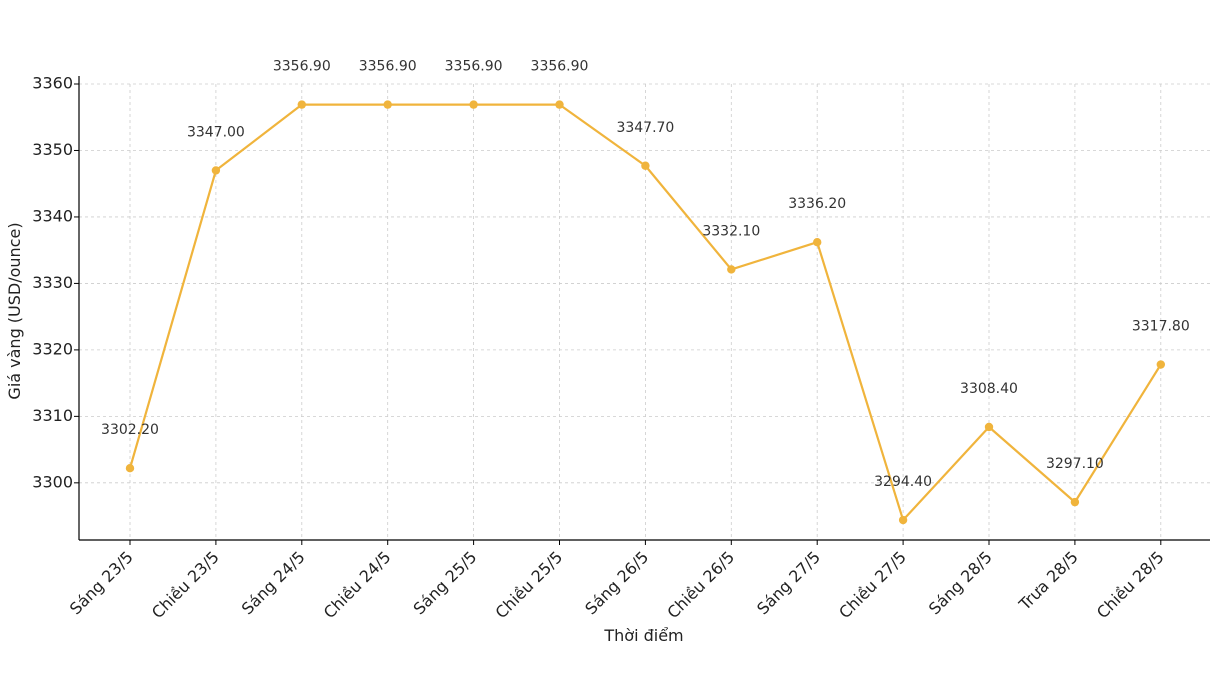  What do you see at coordinates (445, 582) in the screenshot?
I see `x-tick-label: Sáng 25/5` at bounding box center [445, 582].